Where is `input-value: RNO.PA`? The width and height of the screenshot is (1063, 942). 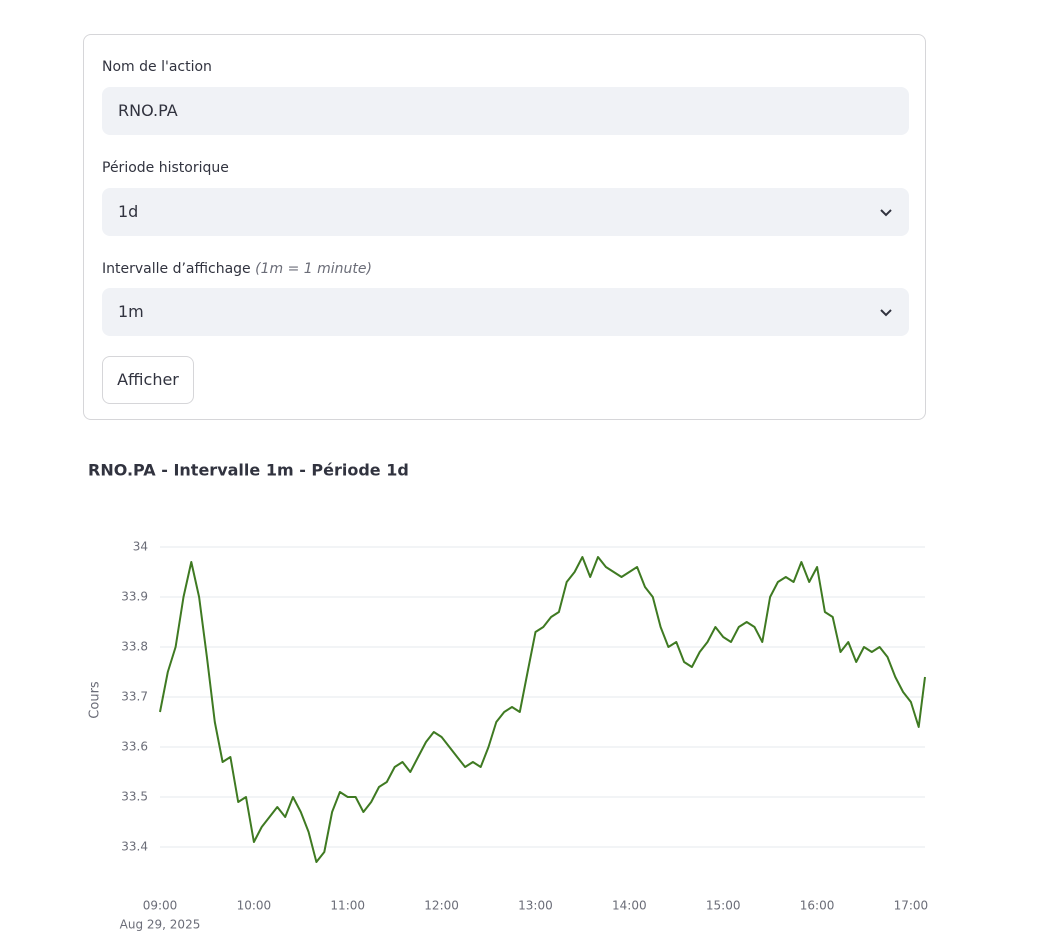
input-value: RNO.PA is located at coordinates (148, 110).